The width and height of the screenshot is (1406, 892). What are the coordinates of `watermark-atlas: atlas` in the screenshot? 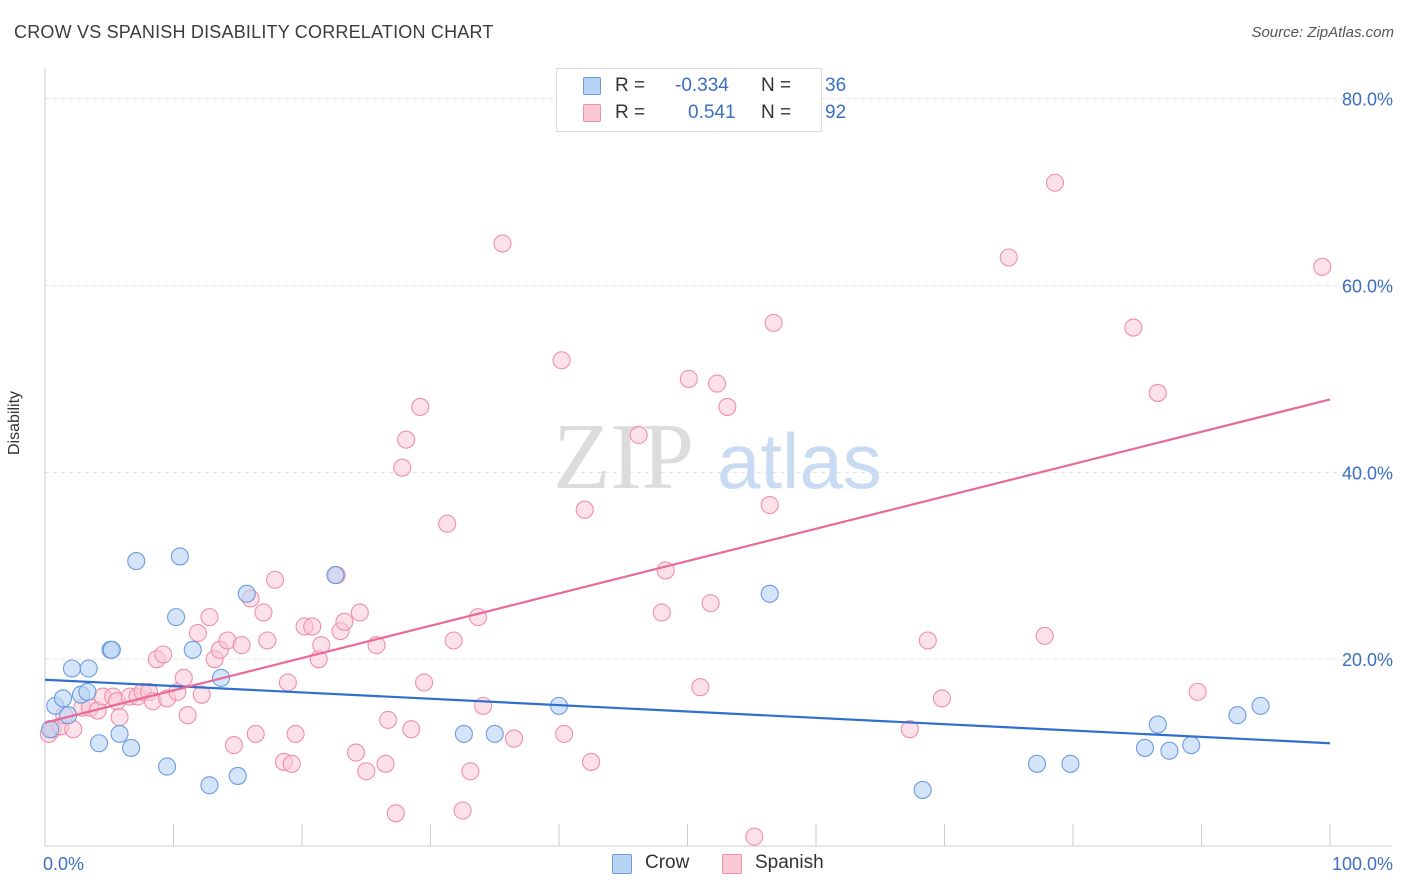 It's located at (799, 461).